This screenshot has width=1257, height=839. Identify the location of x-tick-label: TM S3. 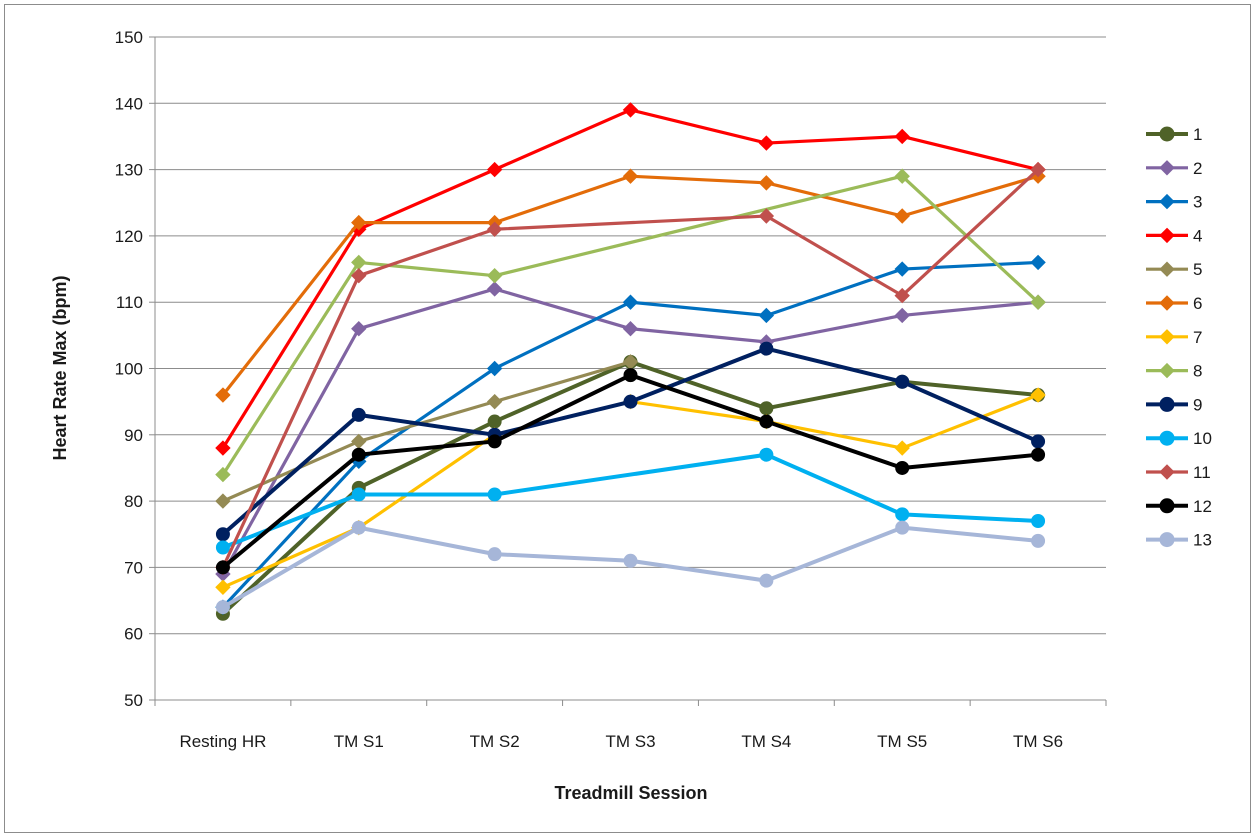
(630, 741).